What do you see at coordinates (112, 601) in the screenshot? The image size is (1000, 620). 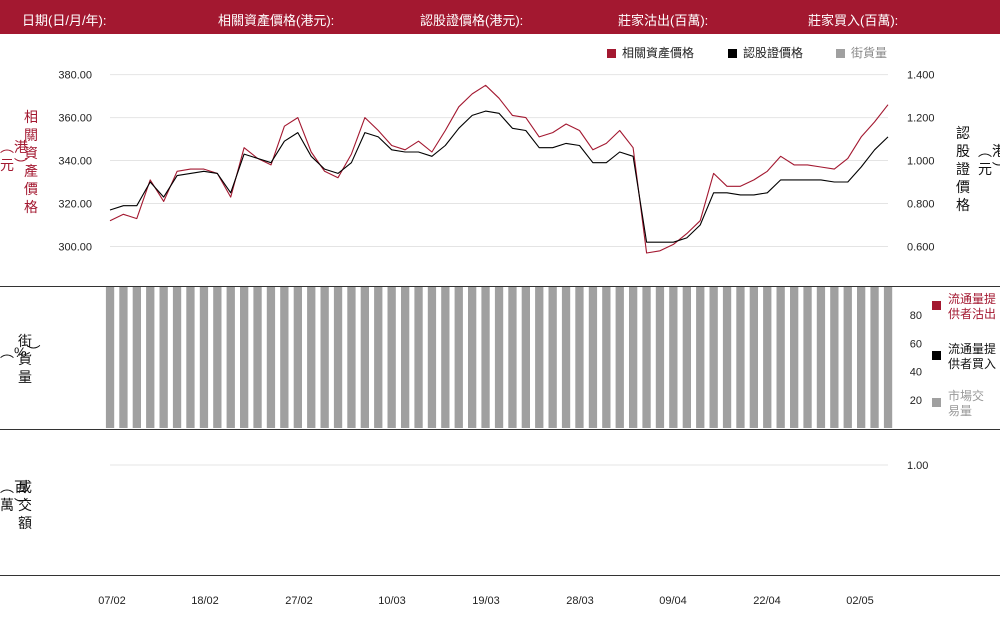 I see `x-tick-label: 07/02` at bounding box center [112, 601].